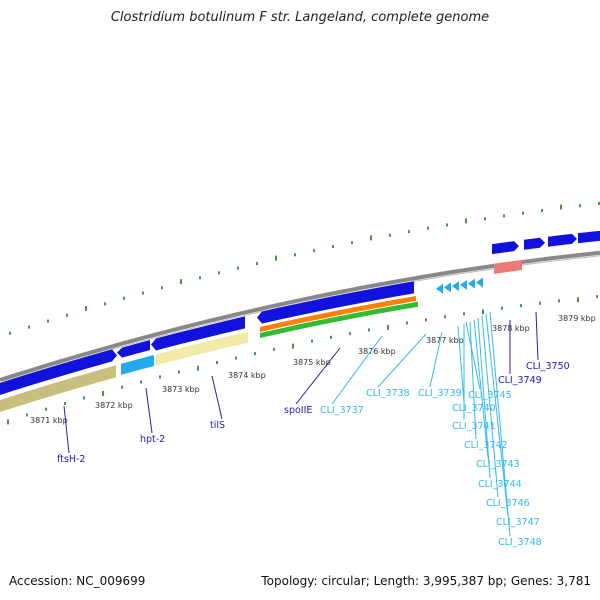  Describe the element at coordinates (520, 542) in the screenshot. I see `gene-label: CLI_3748` at that location.